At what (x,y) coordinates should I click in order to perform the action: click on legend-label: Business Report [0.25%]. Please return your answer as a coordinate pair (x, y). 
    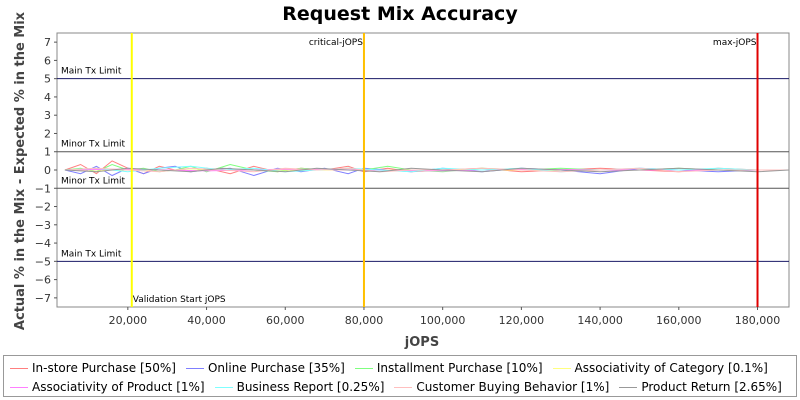
    Looking at the image, I should click on (310, 387).